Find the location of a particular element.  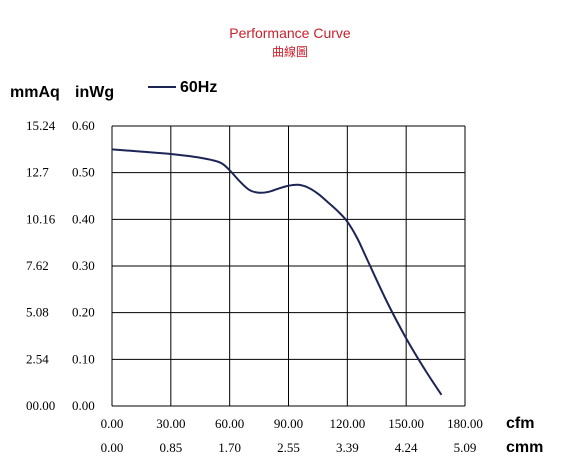

x-tick-label: 150.00 is located at coordinates (406, 423).